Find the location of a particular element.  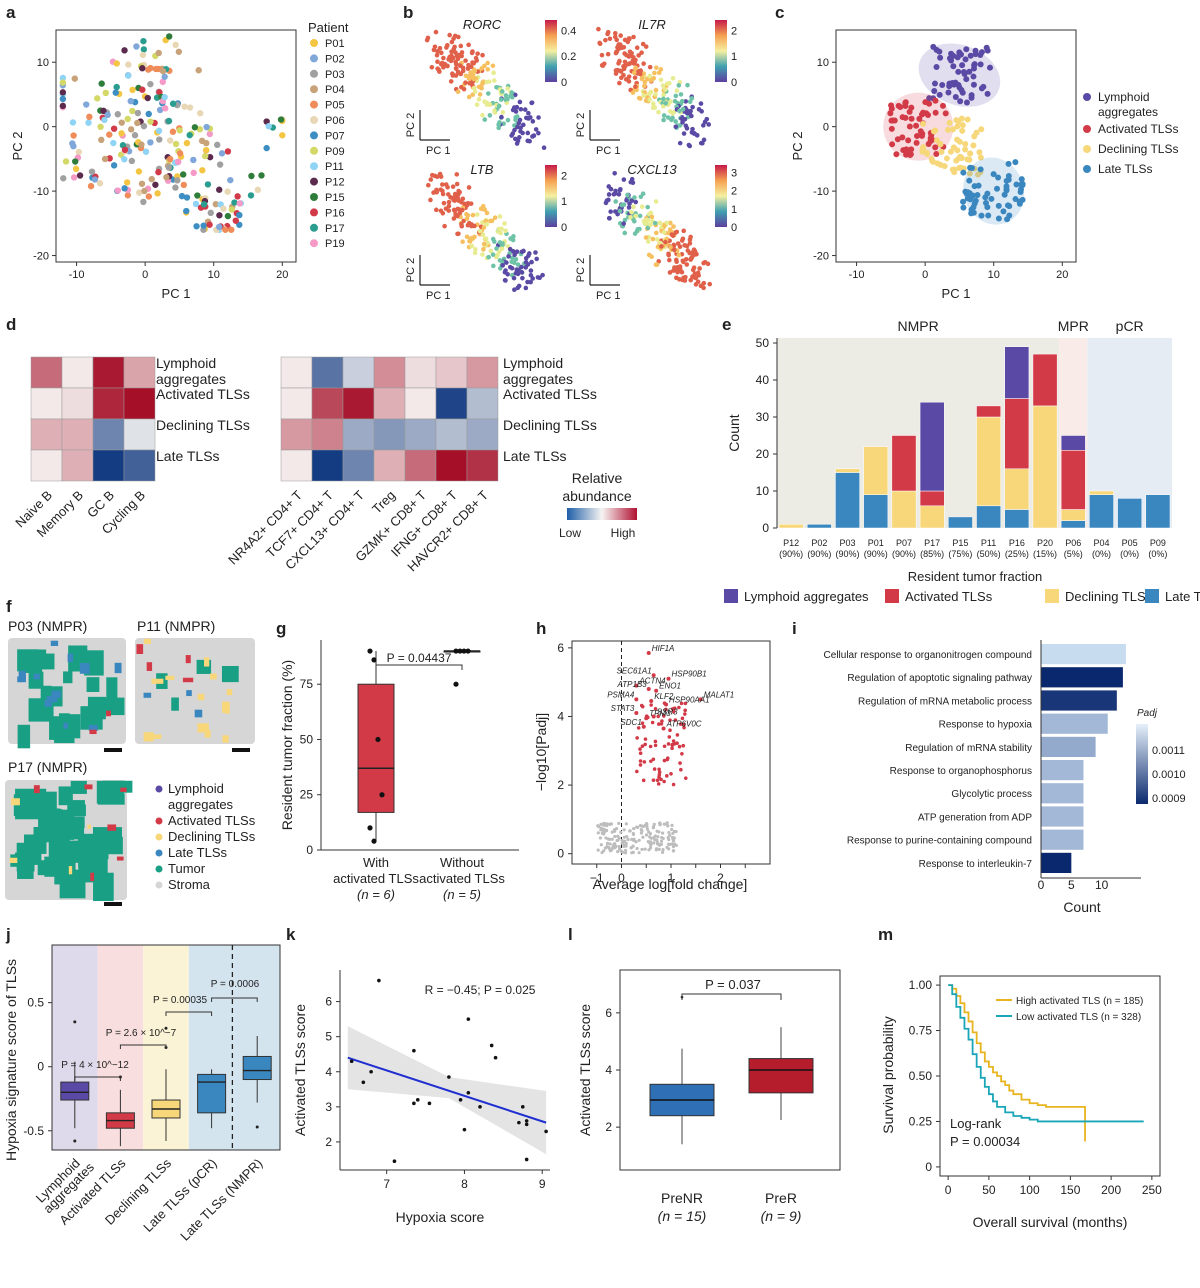

legend-entry: P07 is located at coordinates (335, 136).